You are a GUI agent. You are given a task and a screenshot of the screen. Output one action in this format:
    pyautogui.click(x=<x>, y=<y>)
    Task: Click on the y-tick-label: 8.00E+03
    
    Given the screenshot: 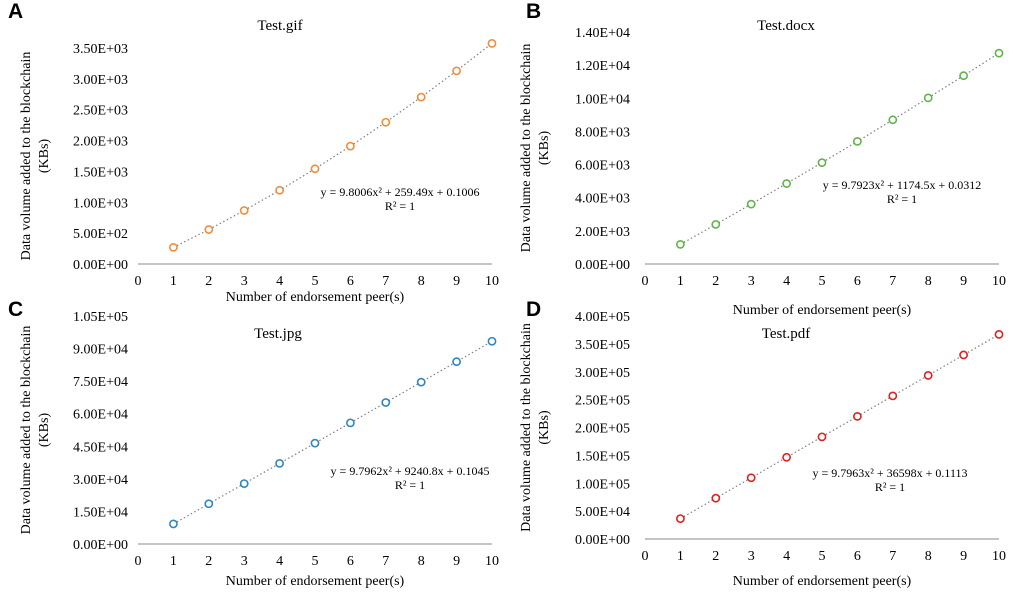 What is the action you would take?
    pyautogui.click(x=602, y=132)
    